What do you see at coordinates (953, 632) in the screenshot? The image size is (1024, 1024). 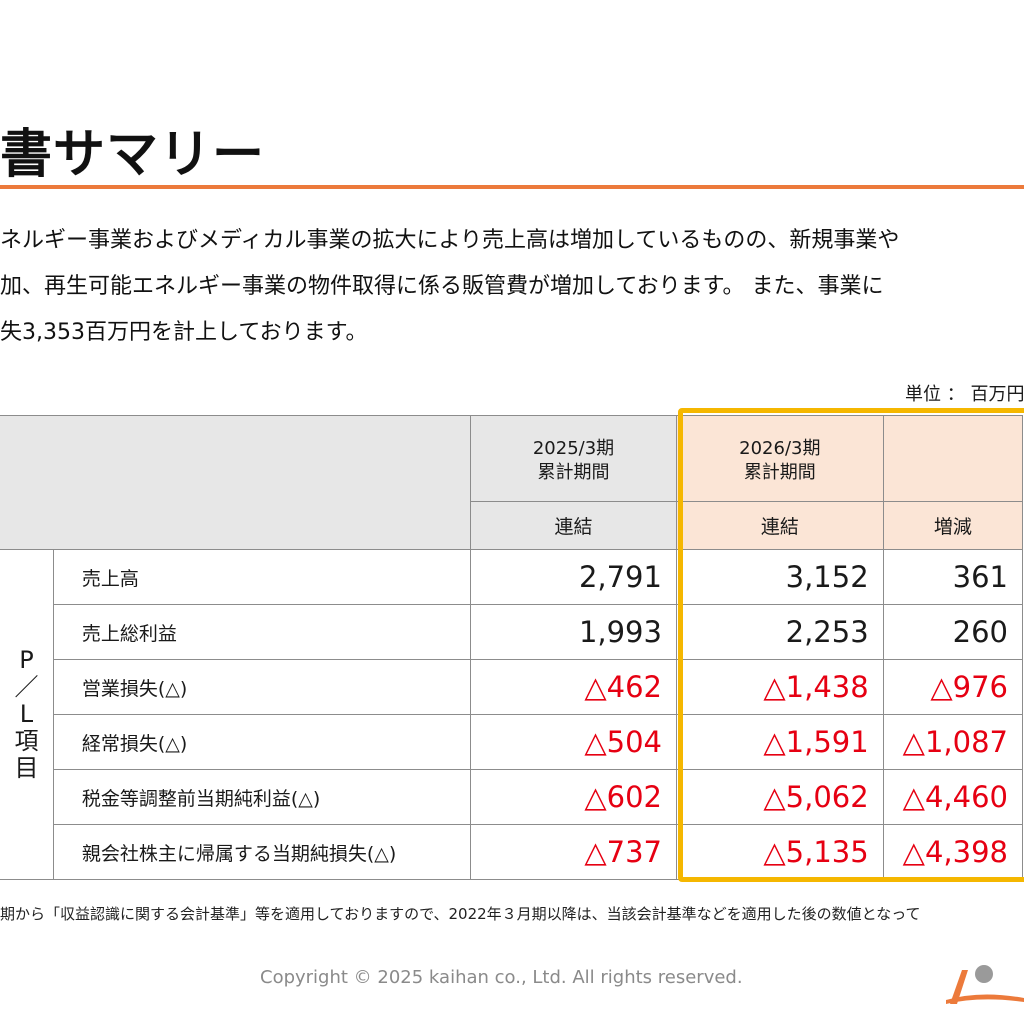 I see `cell-diff-gross-profit: 260` at bounding box center [953, 632].